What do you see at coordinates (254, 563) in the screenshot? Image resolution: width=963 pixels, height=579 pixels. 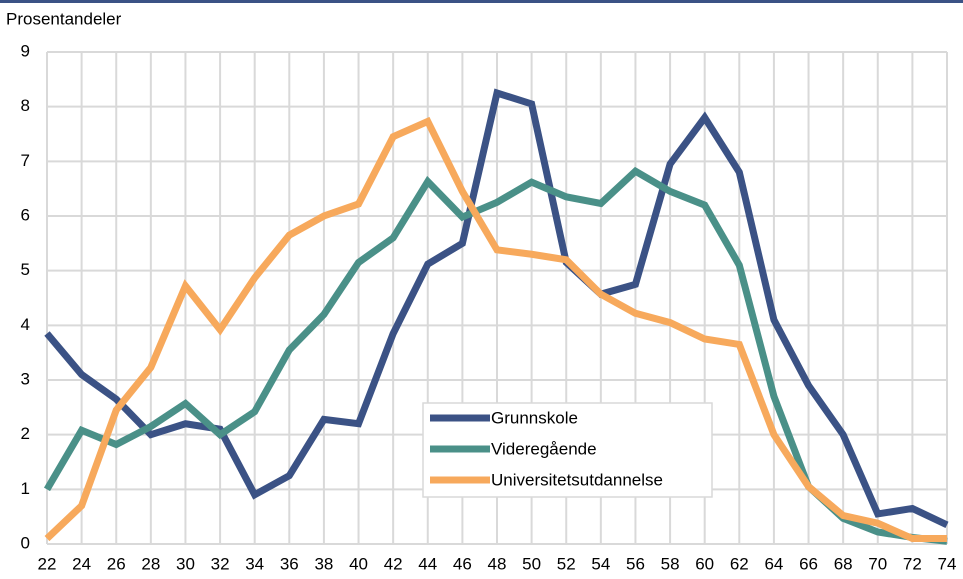 I see `x-tick-label: 34` at bounding box center [254, 563].